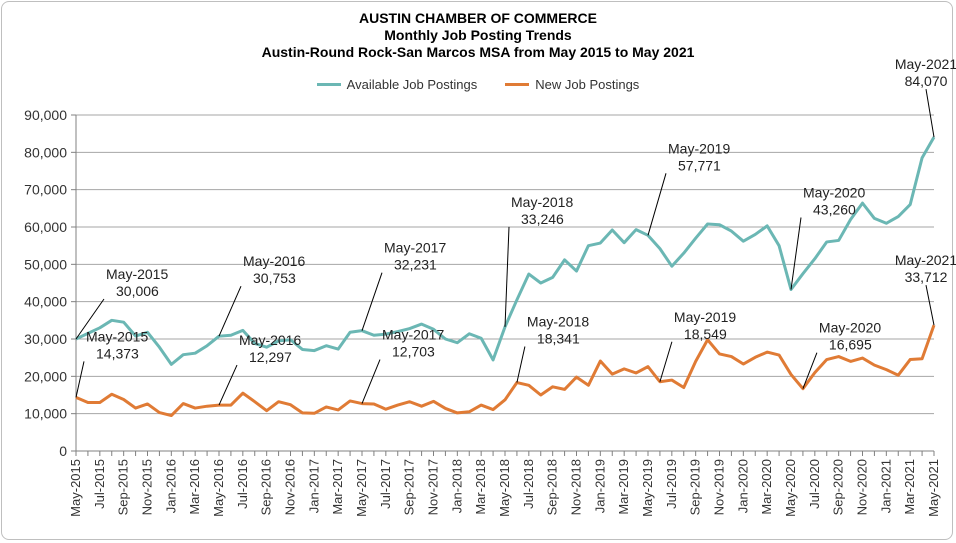  What do you see at coordinates (838, 487) in the screenshot?
I see `x-tick-label: Sep-2020` at bounding box center [838, 487].